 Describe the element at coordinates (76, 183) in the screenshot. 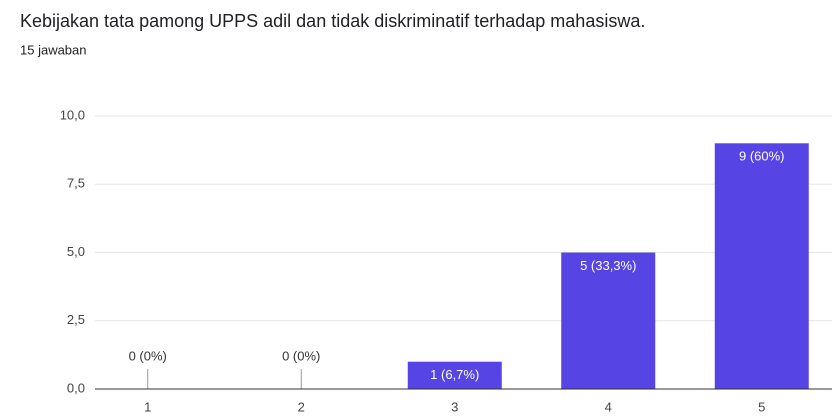

I see `y-tick-label: 7,5` at that location.